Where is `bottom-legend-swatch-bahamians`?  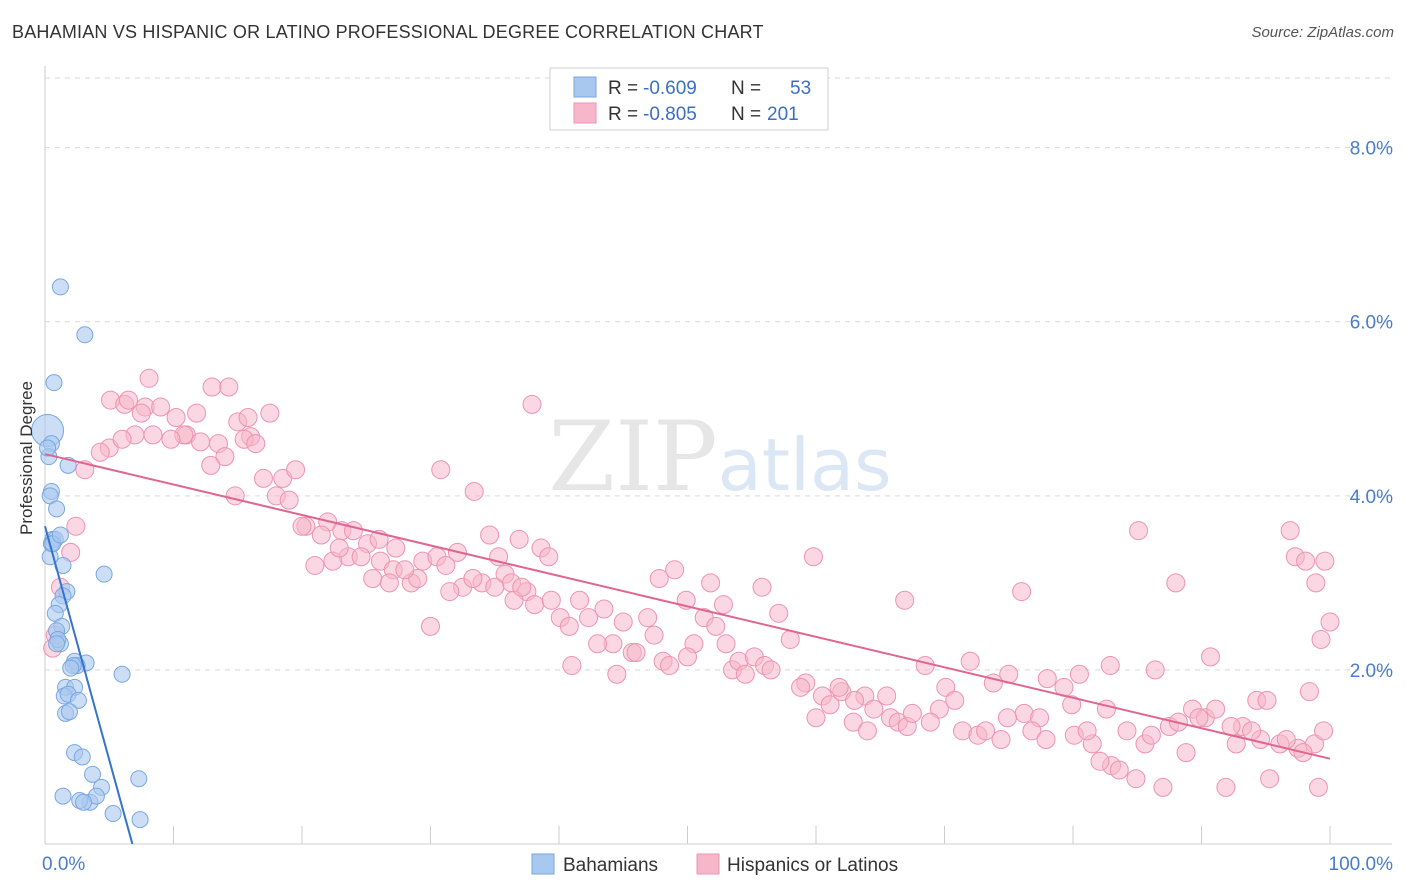
bottom-legend-swatch-bahamians is located at coordinates (543, 864).